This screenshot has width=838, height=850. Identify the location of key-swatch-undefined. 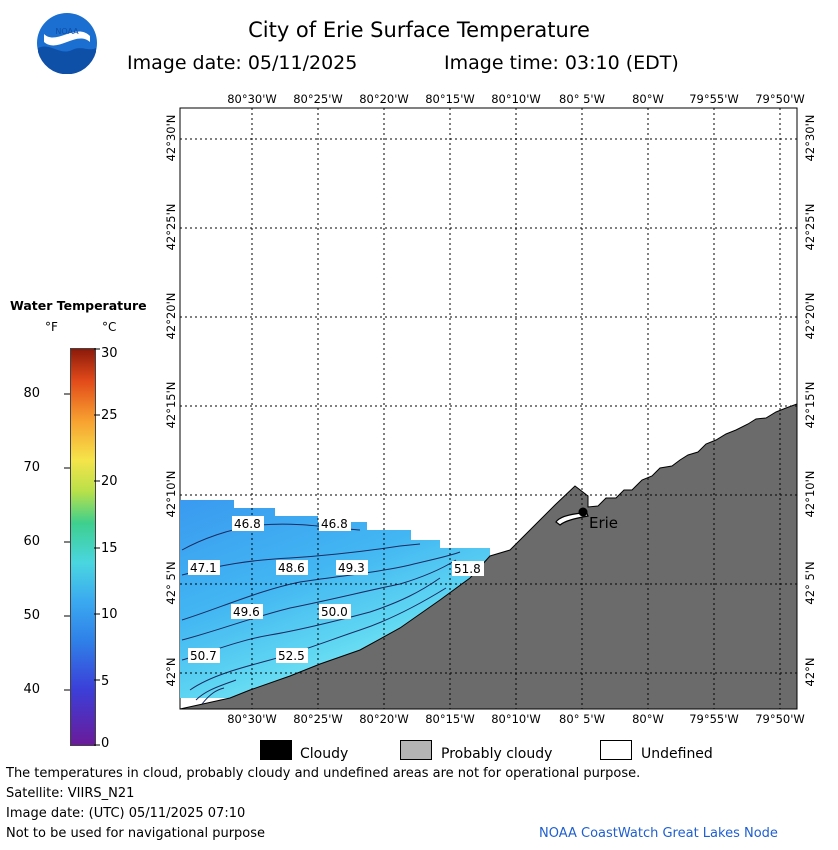
(616, 750).